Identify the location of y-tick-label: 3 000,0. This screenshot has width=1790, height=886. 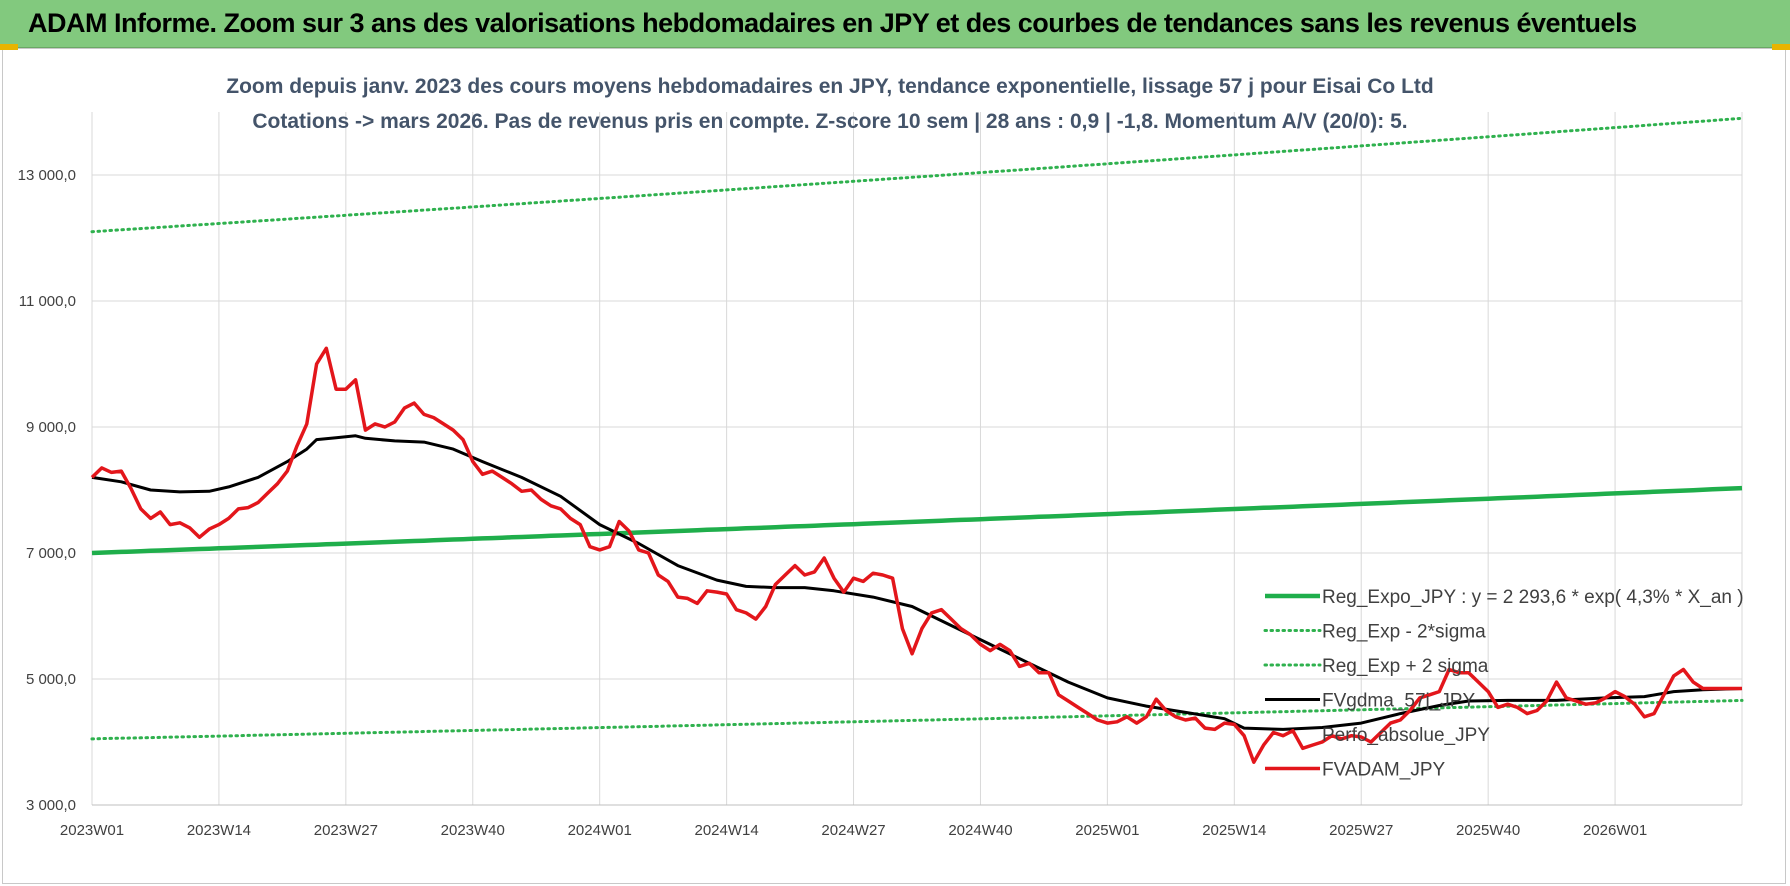
(51, 805).